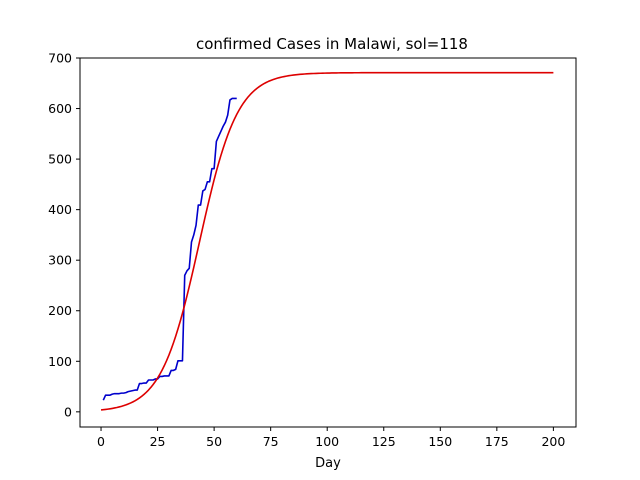 The width and height of the screenshot is (640, 480). I want to click on x-tick-label: 175, so click(497, 441).